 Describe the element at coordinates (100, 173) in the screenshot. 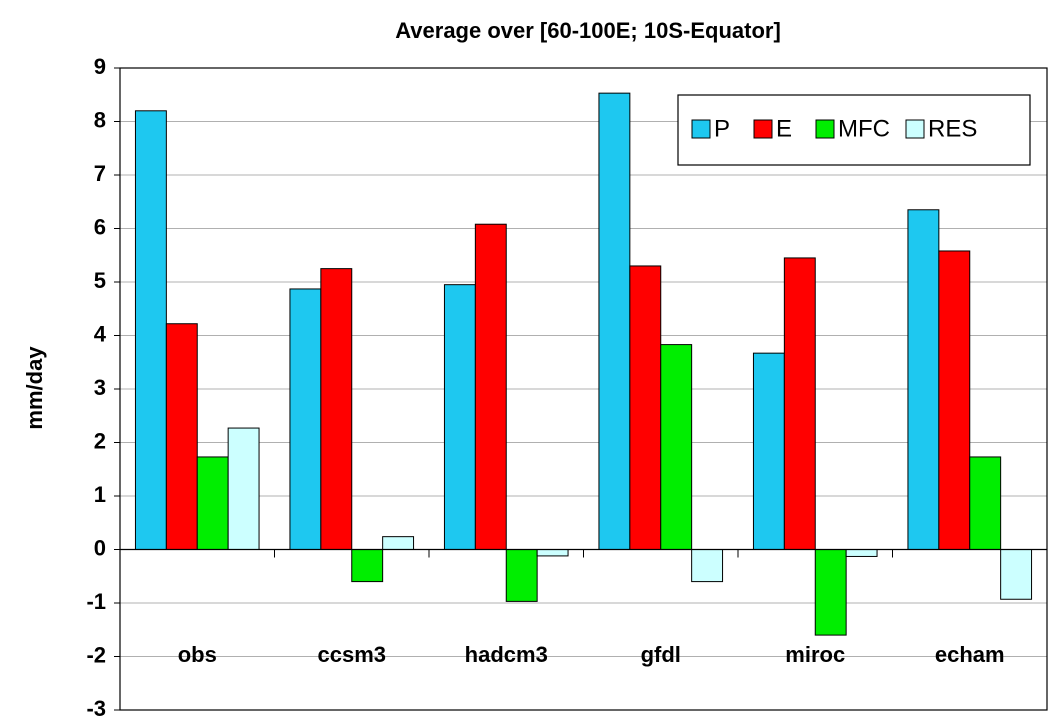

I see `y-tick-label: 7` at that location.